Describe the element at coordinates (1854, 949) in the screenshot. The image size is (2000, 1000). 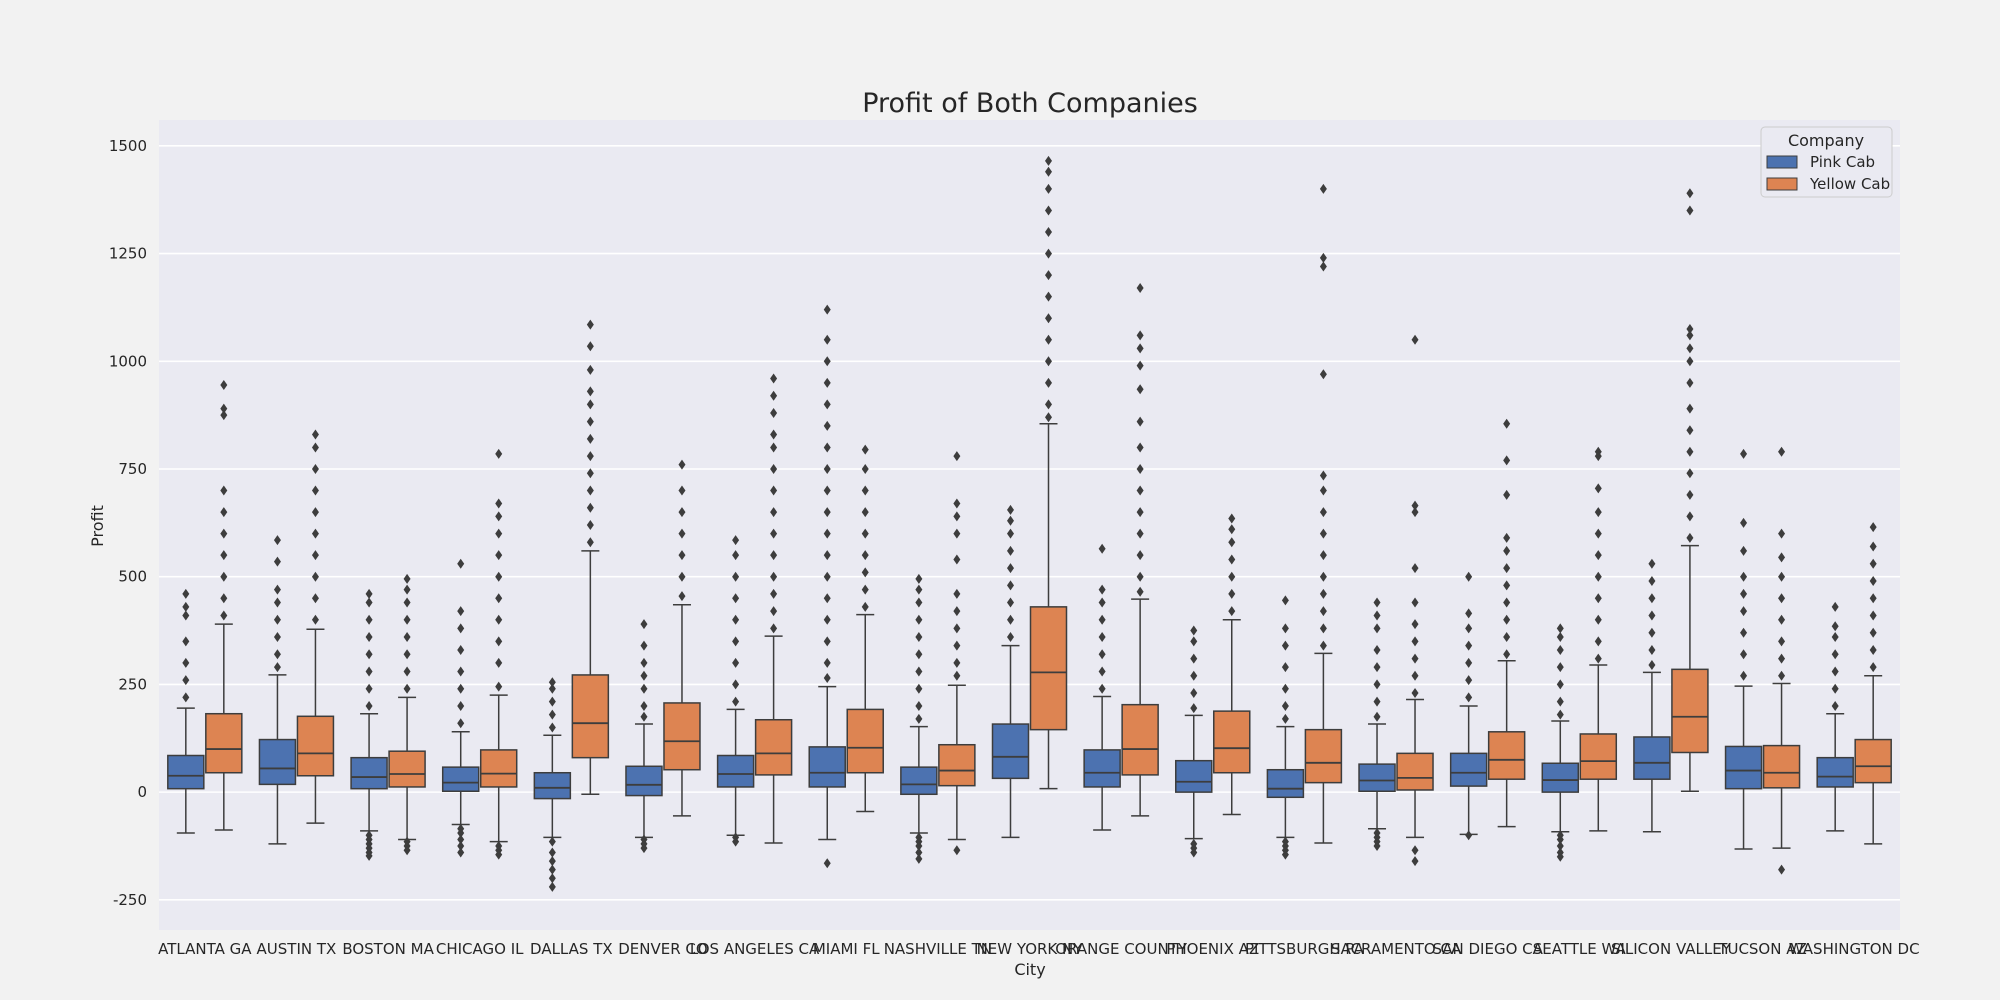
I see `x-tick-label: WASHINGTON DC` at that location.